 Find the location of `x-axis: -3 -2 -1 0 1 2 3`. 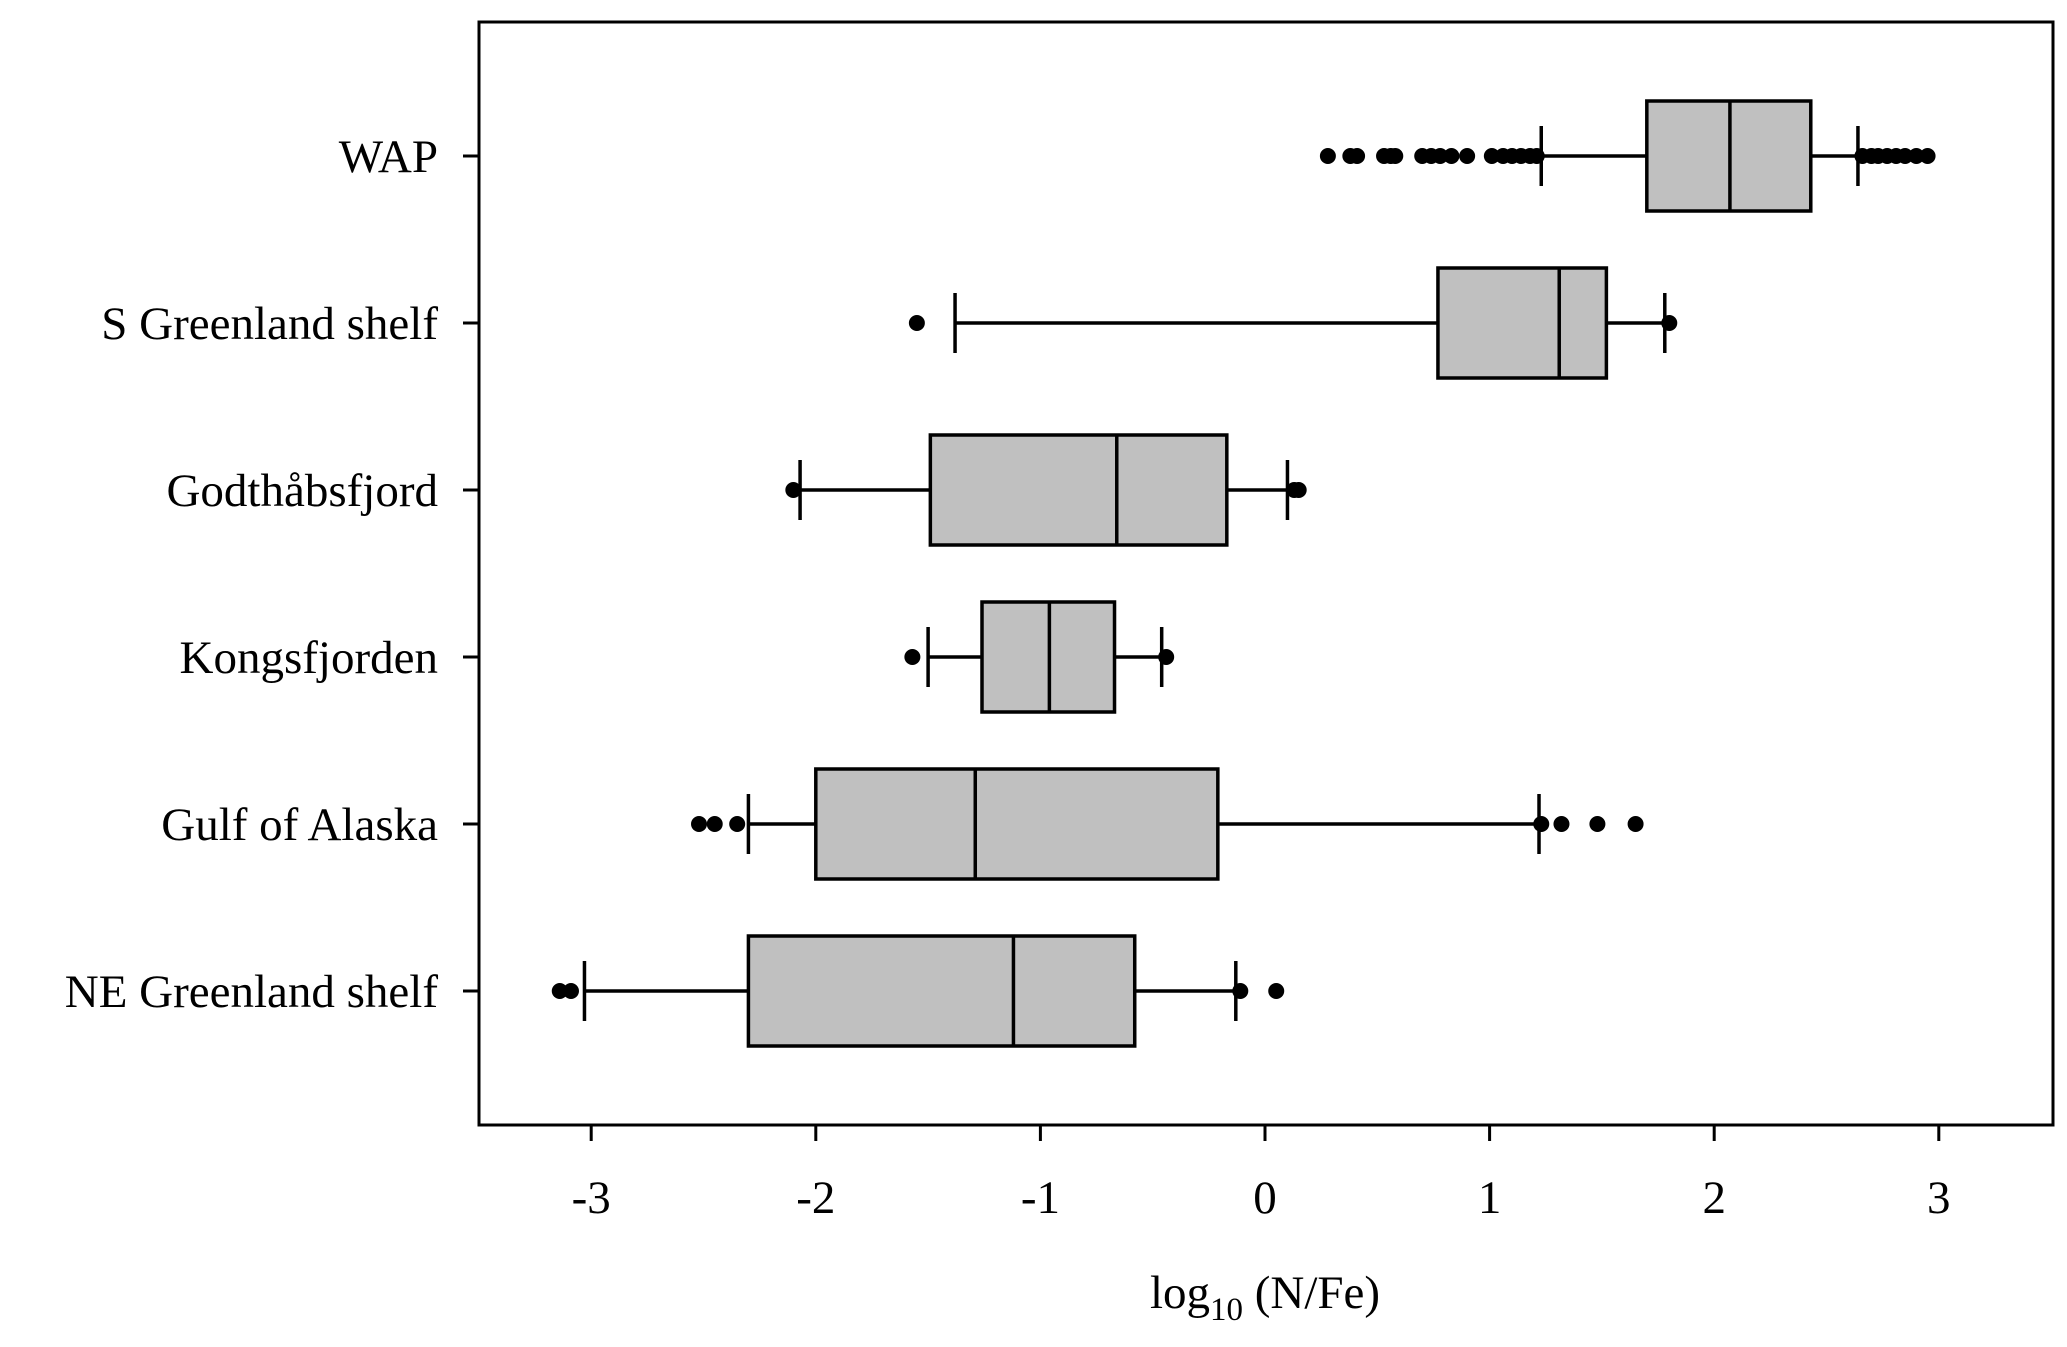

x-axis: -3 -2 -1 0 1 2 3 is located at coordinates (1261, 1174).